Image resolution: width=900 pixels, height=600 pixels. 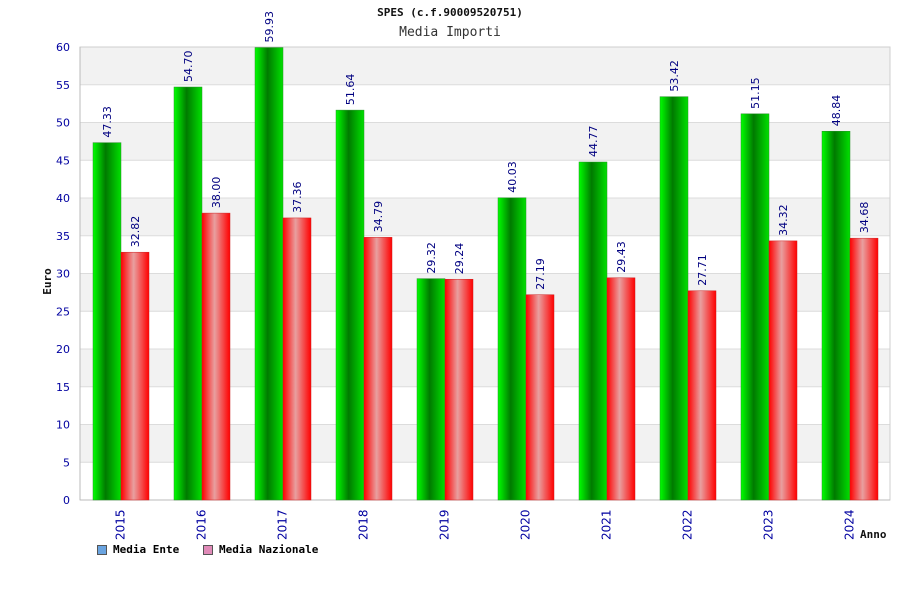 What do you see at coordinates (63, 160) in the screenshot?
I see `y-tick-label: 45` at bounding box center [63, 160].